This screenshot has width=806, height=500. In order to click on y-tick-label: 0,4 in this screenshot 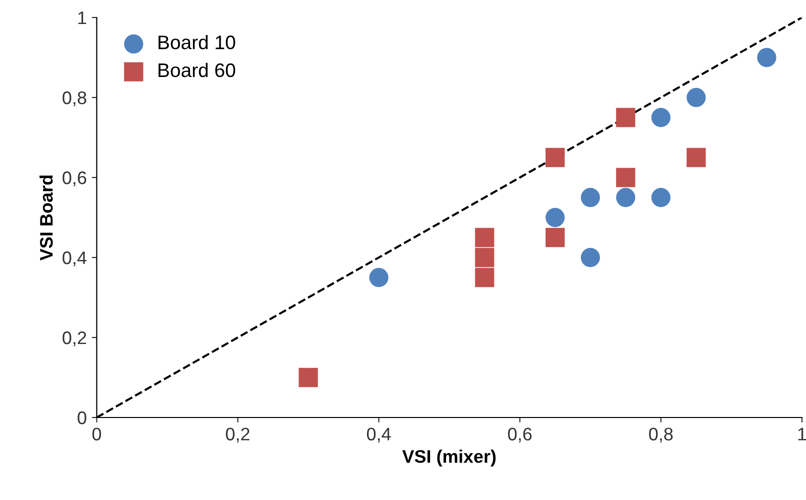, I will do `click(74, 258)`.